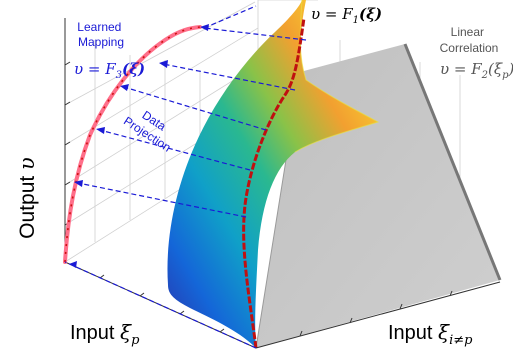  What do you see at coordinates (105, 334) in the screenshot?
I see `input-p-label: Input ξp` at bounding box center [105, 334].